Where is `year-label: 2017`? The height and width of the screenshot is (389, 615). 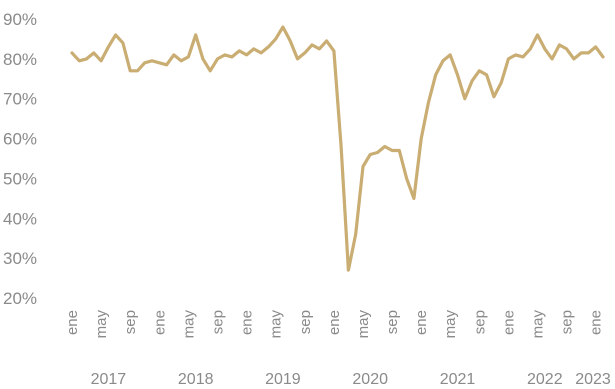
year-label: 2017 is located at coordinates (109, 379).